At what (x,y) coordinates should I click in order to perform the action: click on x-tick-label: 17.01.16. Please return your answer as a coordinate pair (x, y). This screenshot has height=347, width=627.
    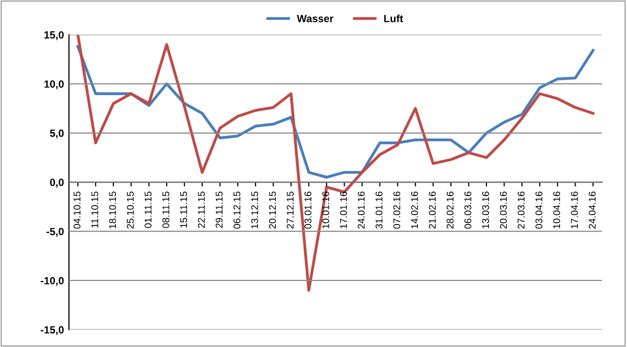
    Looking at the image, I should click on (343, 210).